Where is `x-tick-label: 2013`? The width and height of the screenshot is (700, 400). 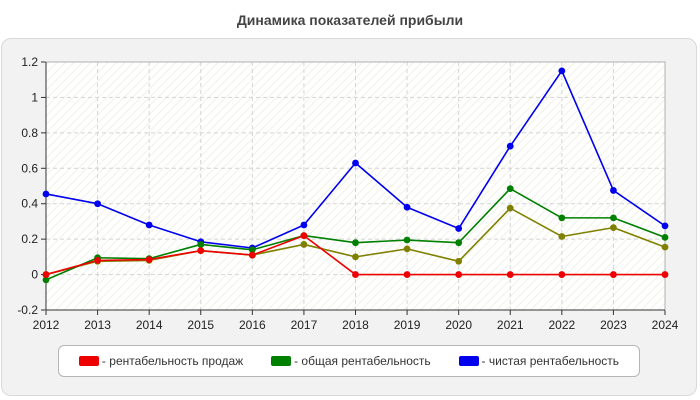 x-tick-label: 2013 is located at coordinates (97, 325).